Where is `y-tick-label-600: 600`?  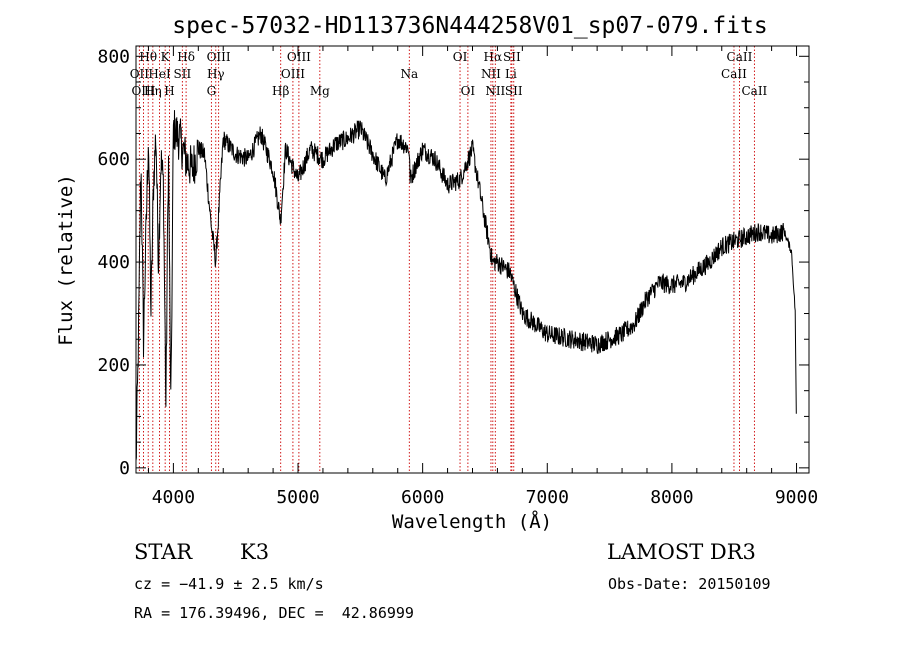
y-tick-label-600: 600 is located at coordinates (113, 159).